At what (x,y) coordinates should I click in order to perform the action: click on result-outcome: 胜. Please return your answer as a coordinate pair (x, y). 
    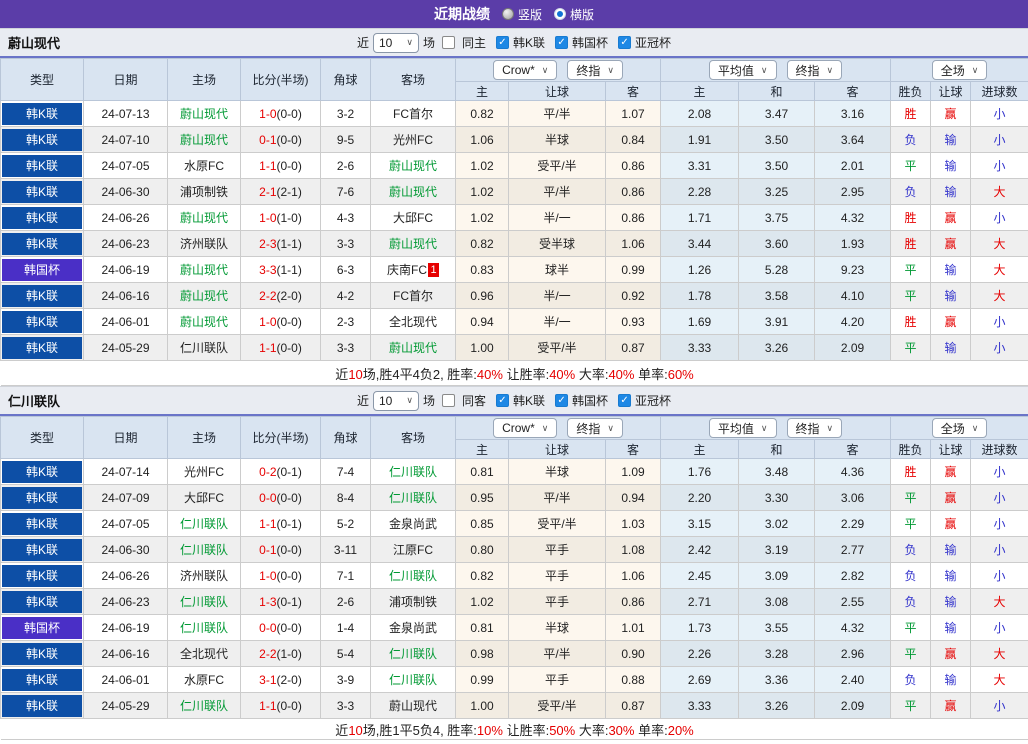
    Looking at the image, I should click on (910, 472).